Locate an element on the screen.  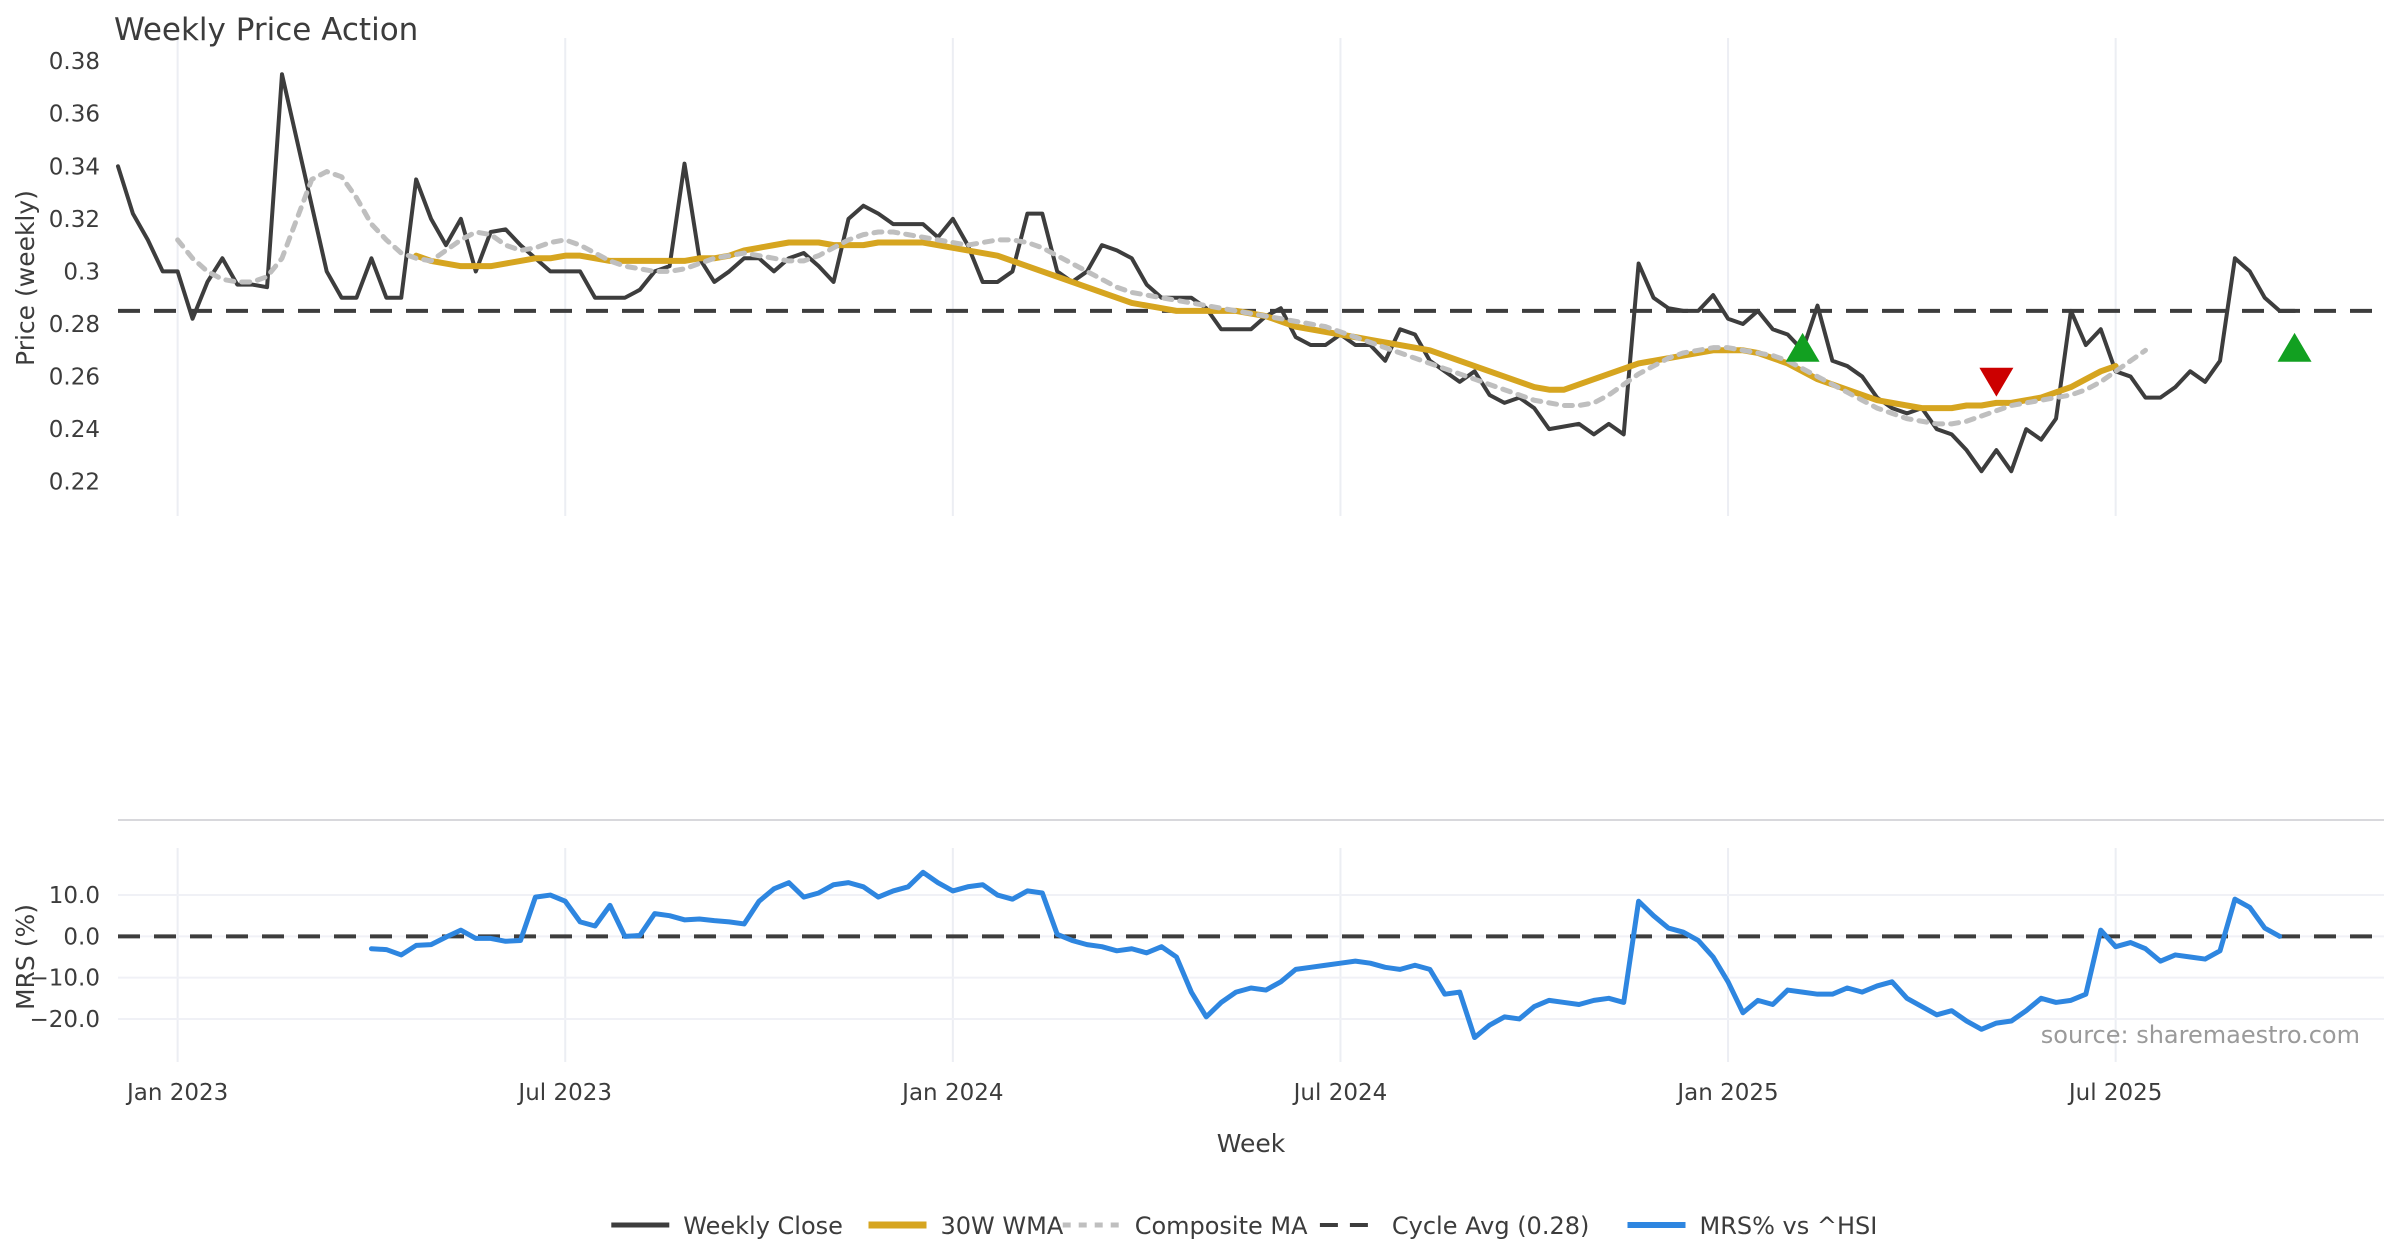
x-tick-label: Jul 2024 is located at coordinates (1340, 1093).